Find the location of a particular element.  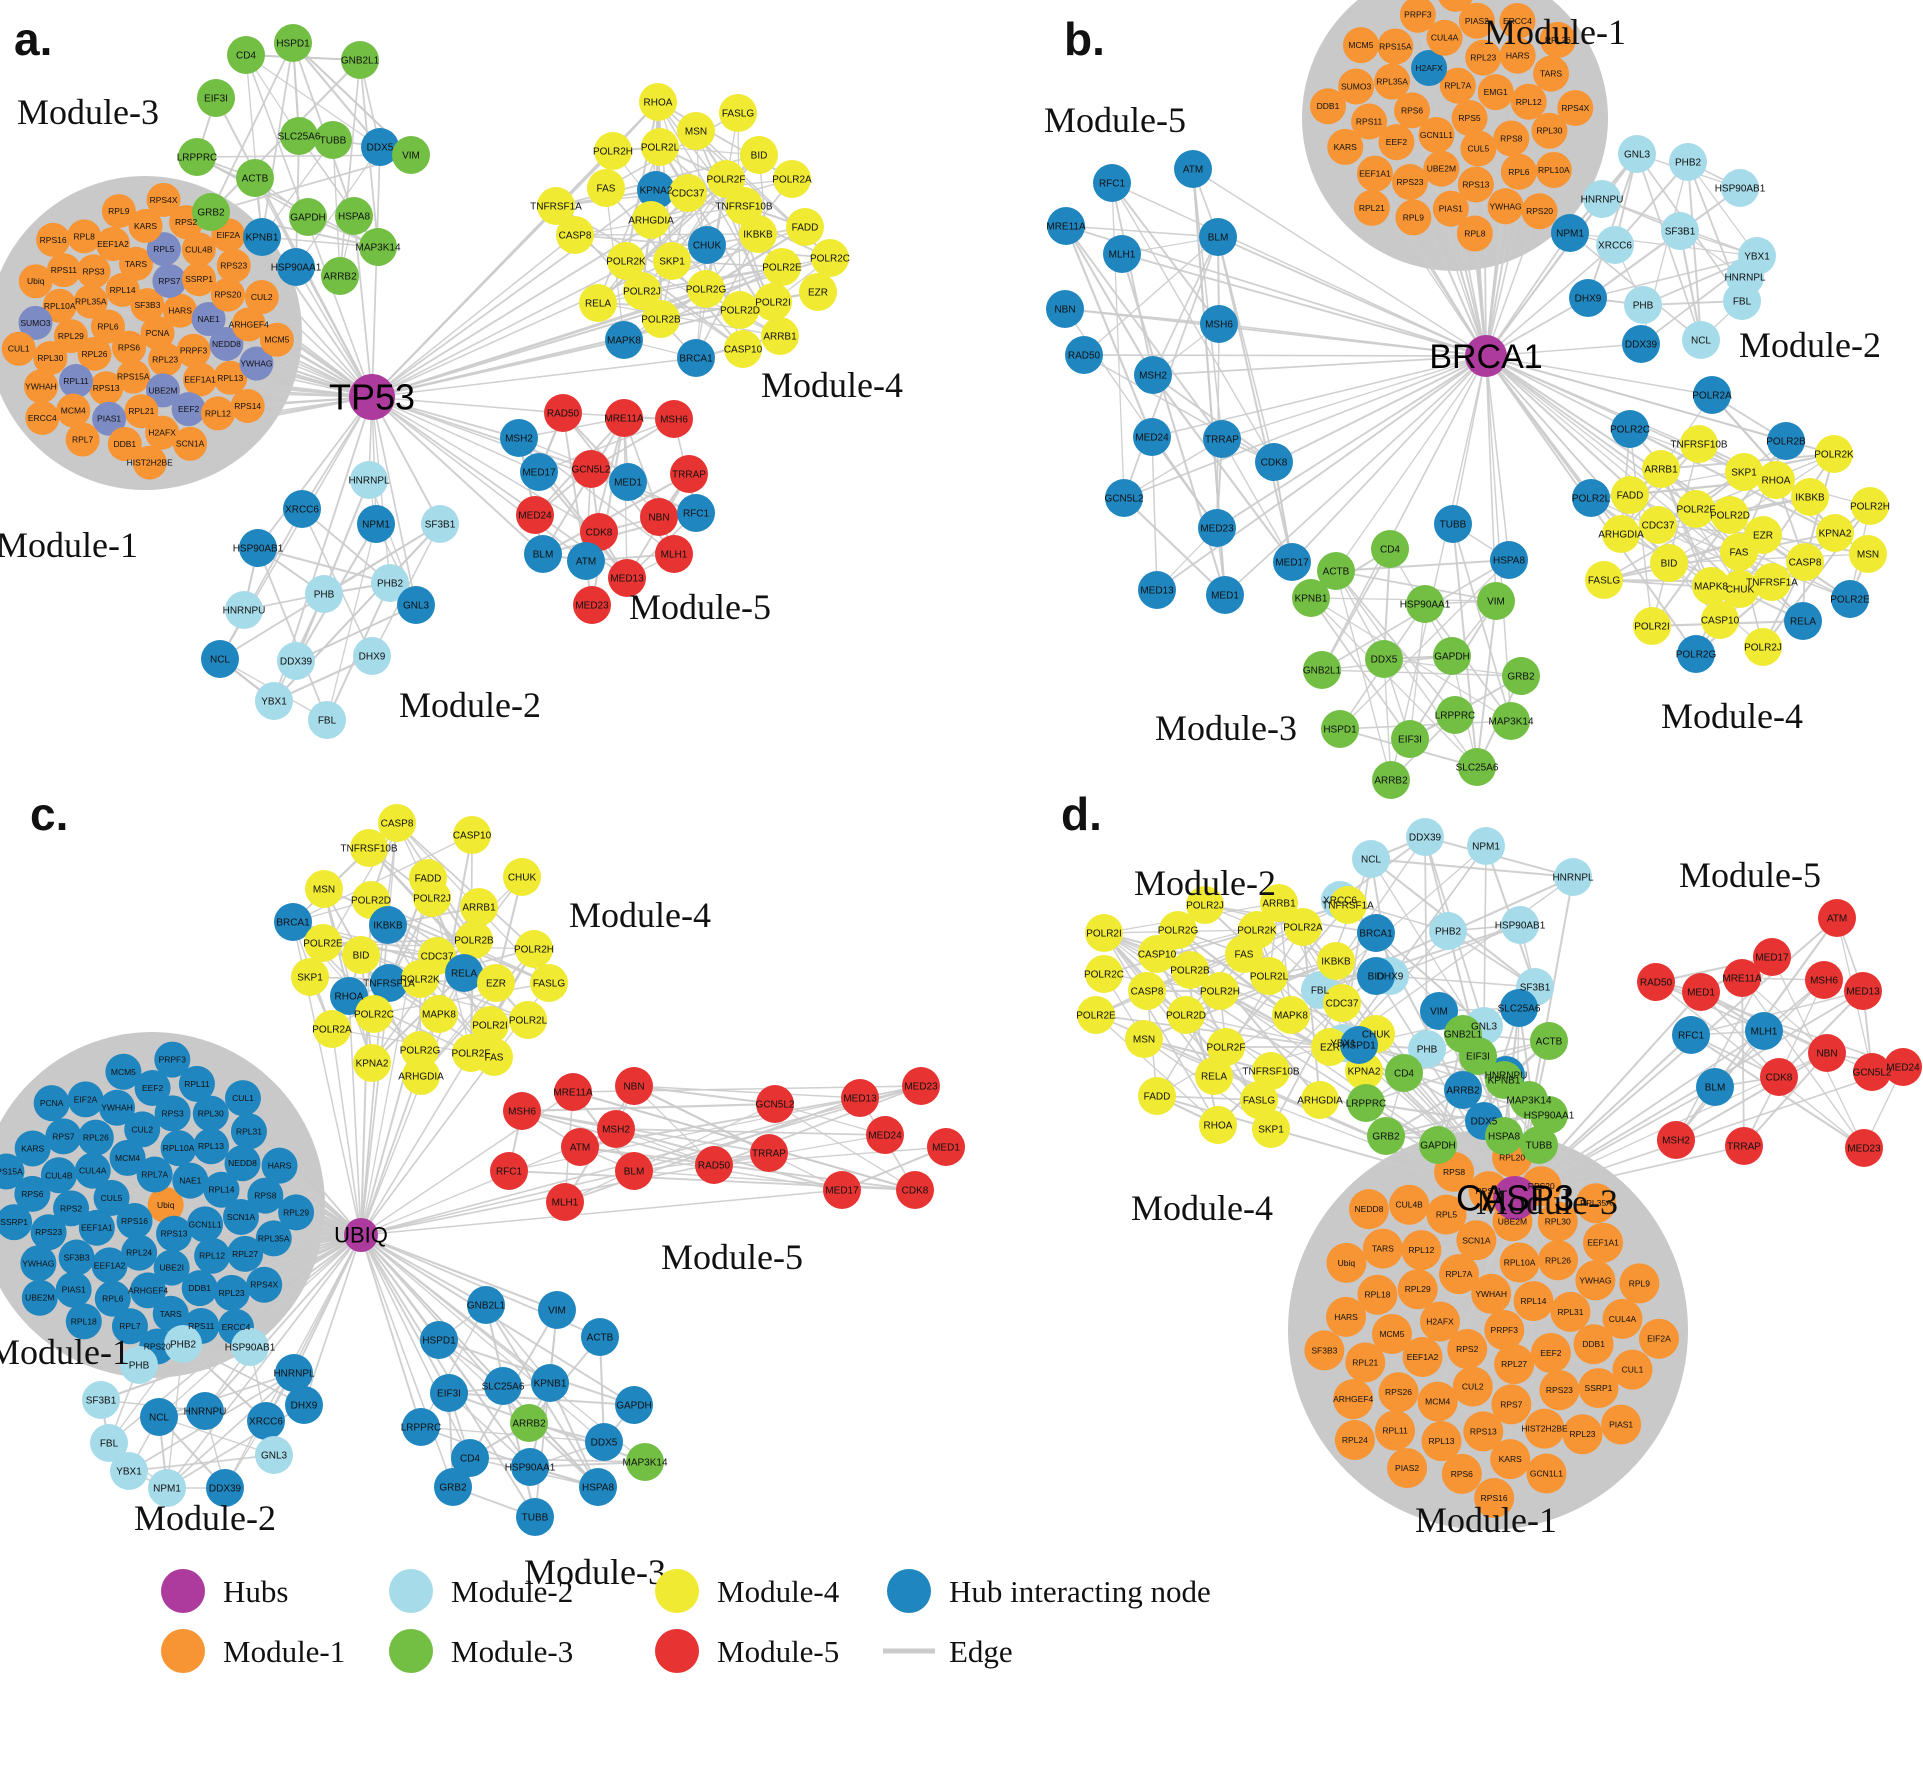

node-rpl8 is located at coordinates (84, 236).